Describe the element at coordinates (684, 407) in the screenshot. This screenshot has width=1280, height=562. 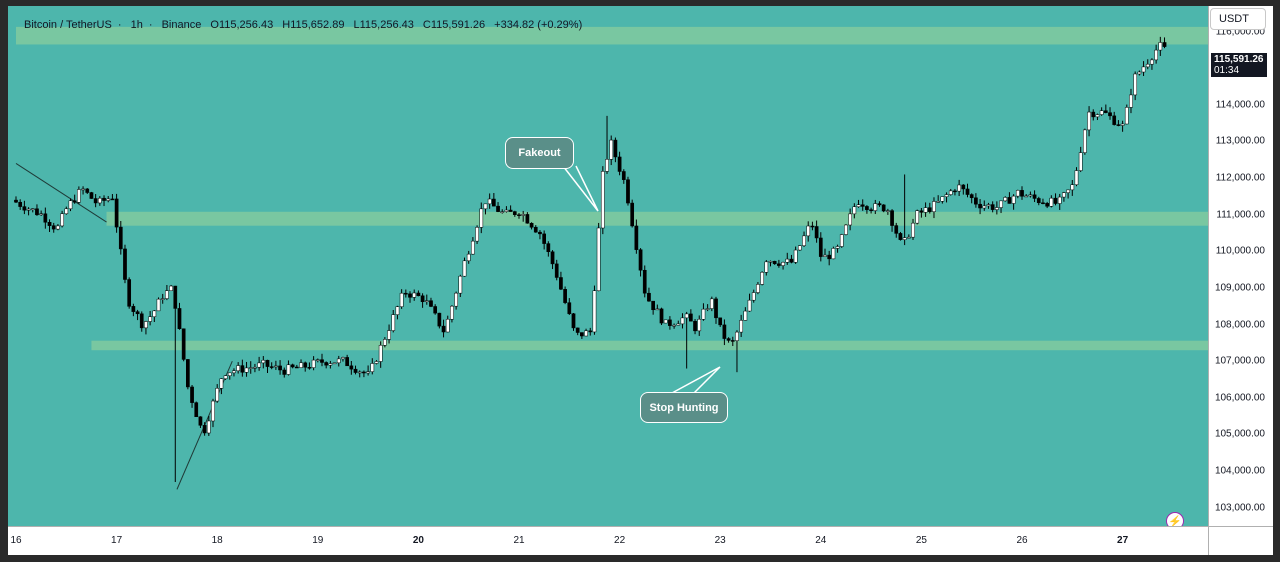
I see `stop-hunting-callout: Stop Hunting` at that location.